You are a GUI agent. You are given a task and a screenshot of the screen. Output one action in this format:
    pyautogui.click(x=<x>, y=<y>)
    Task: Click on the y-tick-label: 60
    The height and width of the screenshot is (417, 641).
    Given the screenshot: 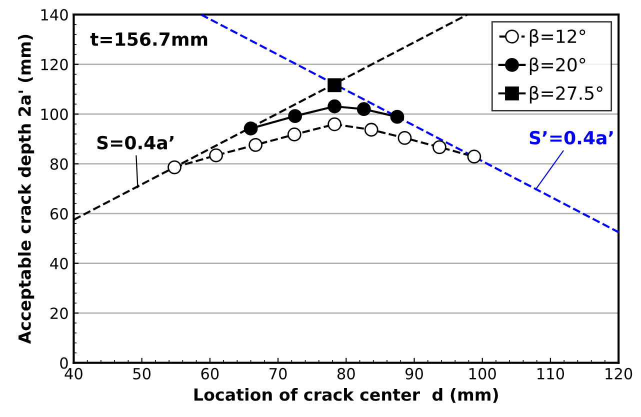 What is the action you would take?
    pyautogui.click(x=59, y=214)
    